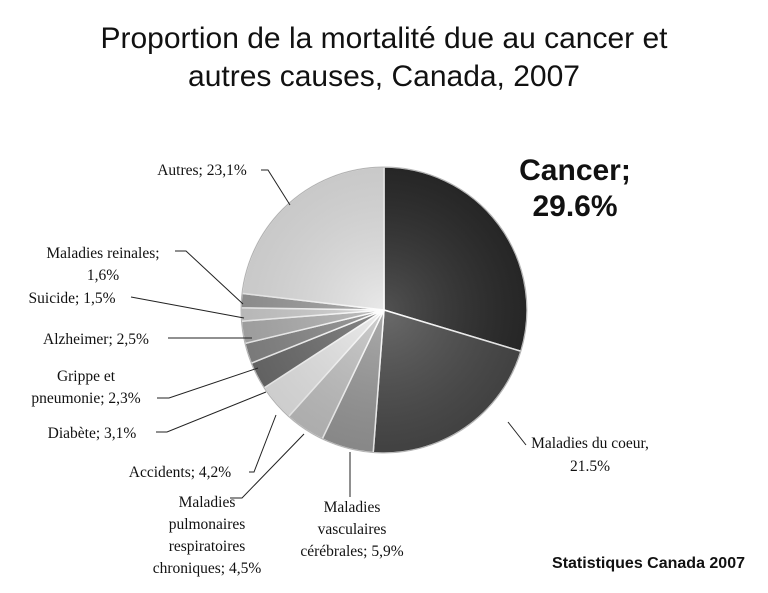 The image size is (768, 593). What do you see at coordinates (85, 398) in the screenshot?
I see `slice-label-grippe-et-pneumonie-line: pneumonie; 2,3%` at bounding box center [85, 398].